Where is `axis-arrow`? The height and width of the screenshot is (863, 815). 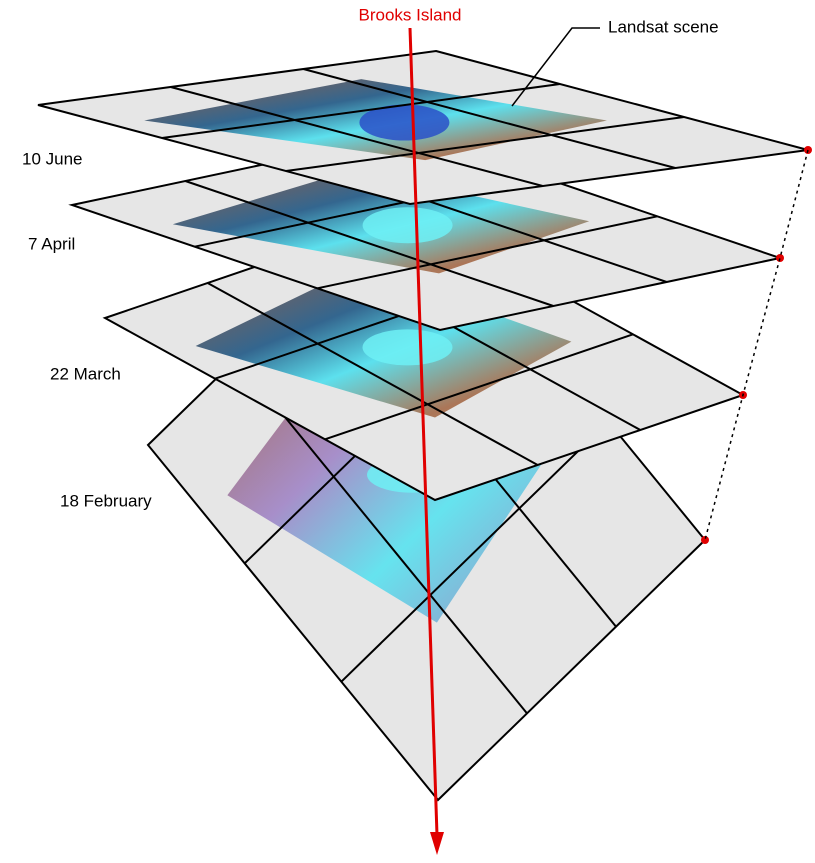
axis-arrow is located at coordinates (423, 431).